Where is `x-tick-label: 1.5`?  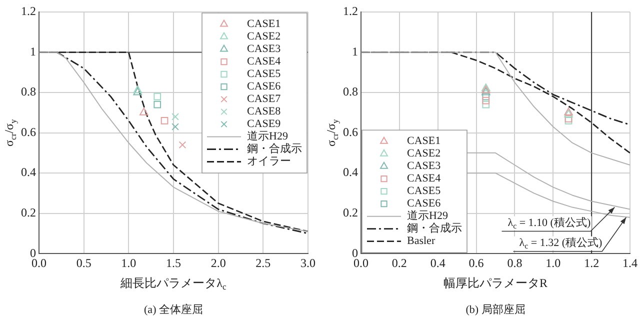 x-tick-label: 1.5 is located at coordinates (173, 263).